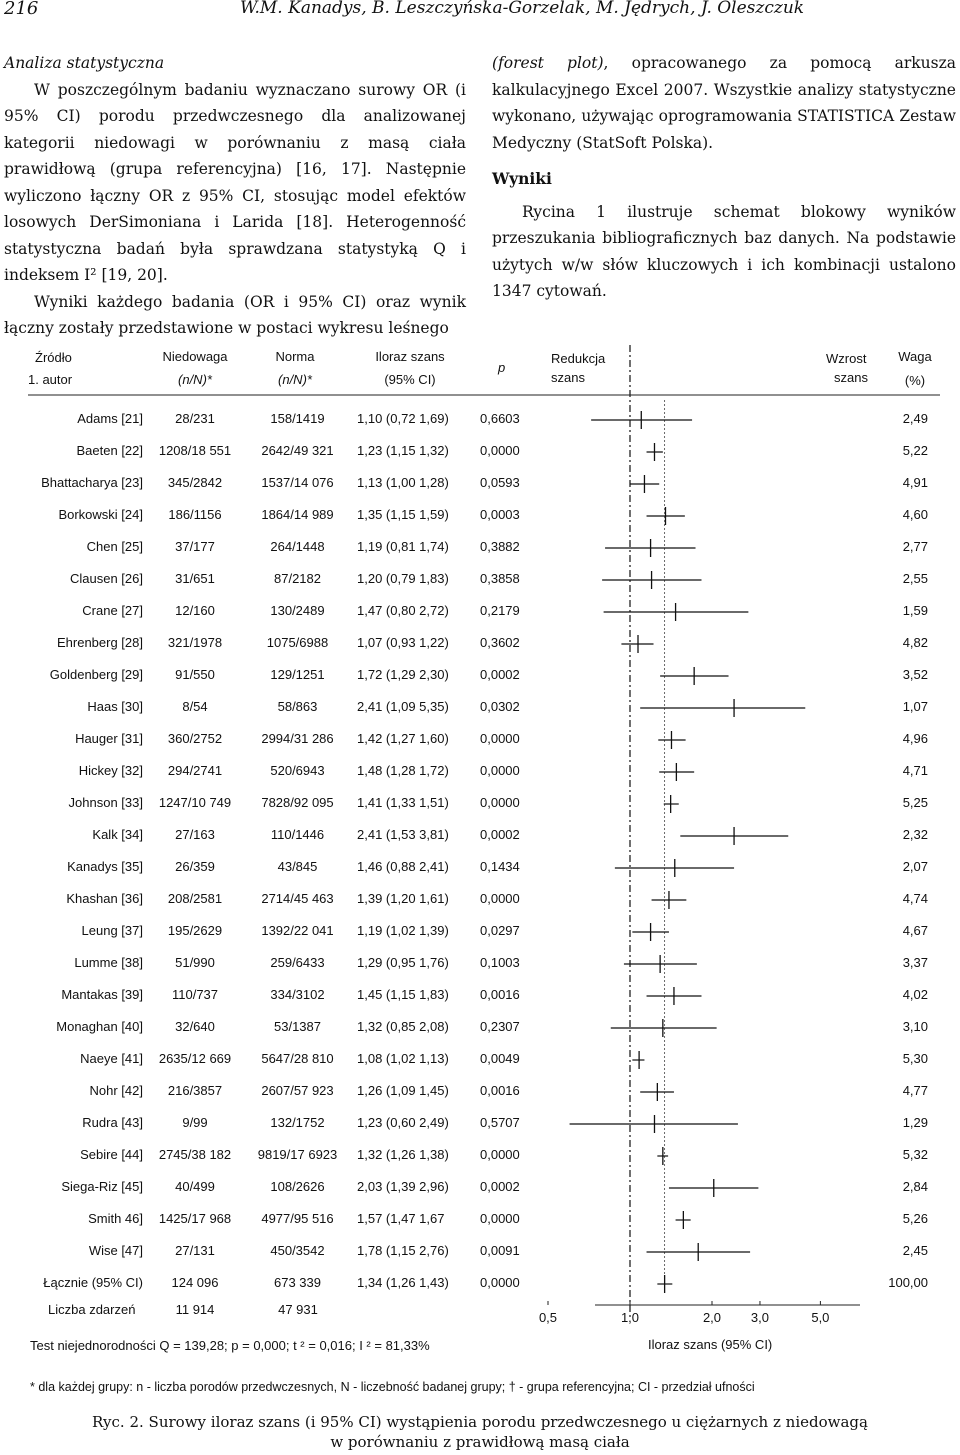 This screenshot has width=960, height=1455. What do you see at coordinates (915, 962) in the screenshot?
I see `row-weight: 3,37` at bounding box center [915, 962].